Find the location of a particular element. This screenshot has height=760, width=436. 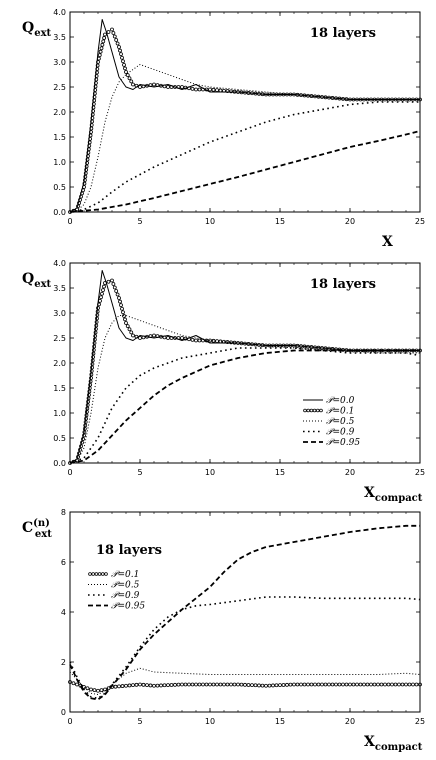

legend-label: 𝒫=0.5 is located at coordinates (340, 422).